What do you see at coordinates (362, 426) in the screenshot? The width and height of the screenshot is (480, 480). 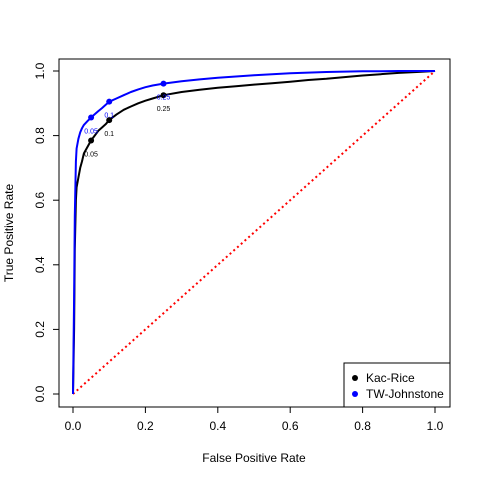 I see `x-tick-label: 0.8` at bounding box center [362, 426].